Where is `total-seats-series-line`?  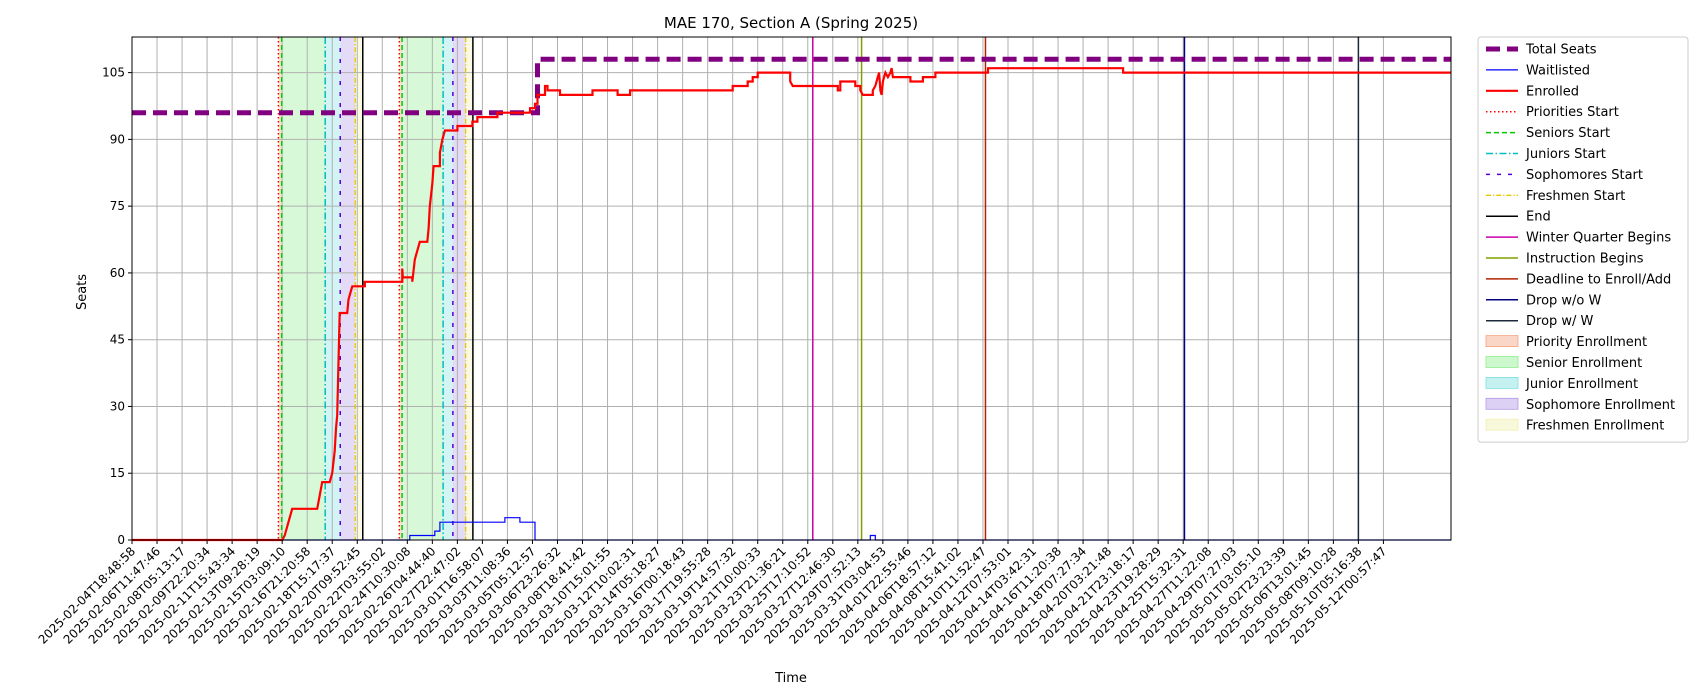 total-seats-series-line is located at coordinates (791, 86).